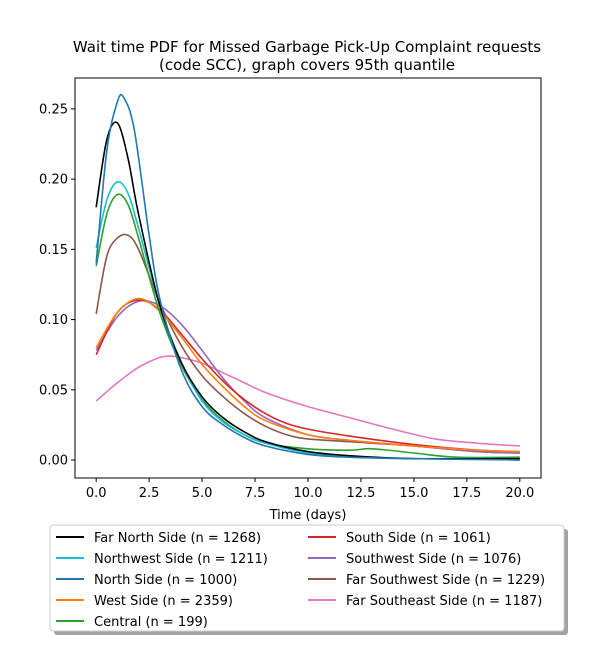  Describe the element at coordinates (433, 559) in the screenshot. I see `legend-label-6: Southwest Side (n = 1076)` at that location.